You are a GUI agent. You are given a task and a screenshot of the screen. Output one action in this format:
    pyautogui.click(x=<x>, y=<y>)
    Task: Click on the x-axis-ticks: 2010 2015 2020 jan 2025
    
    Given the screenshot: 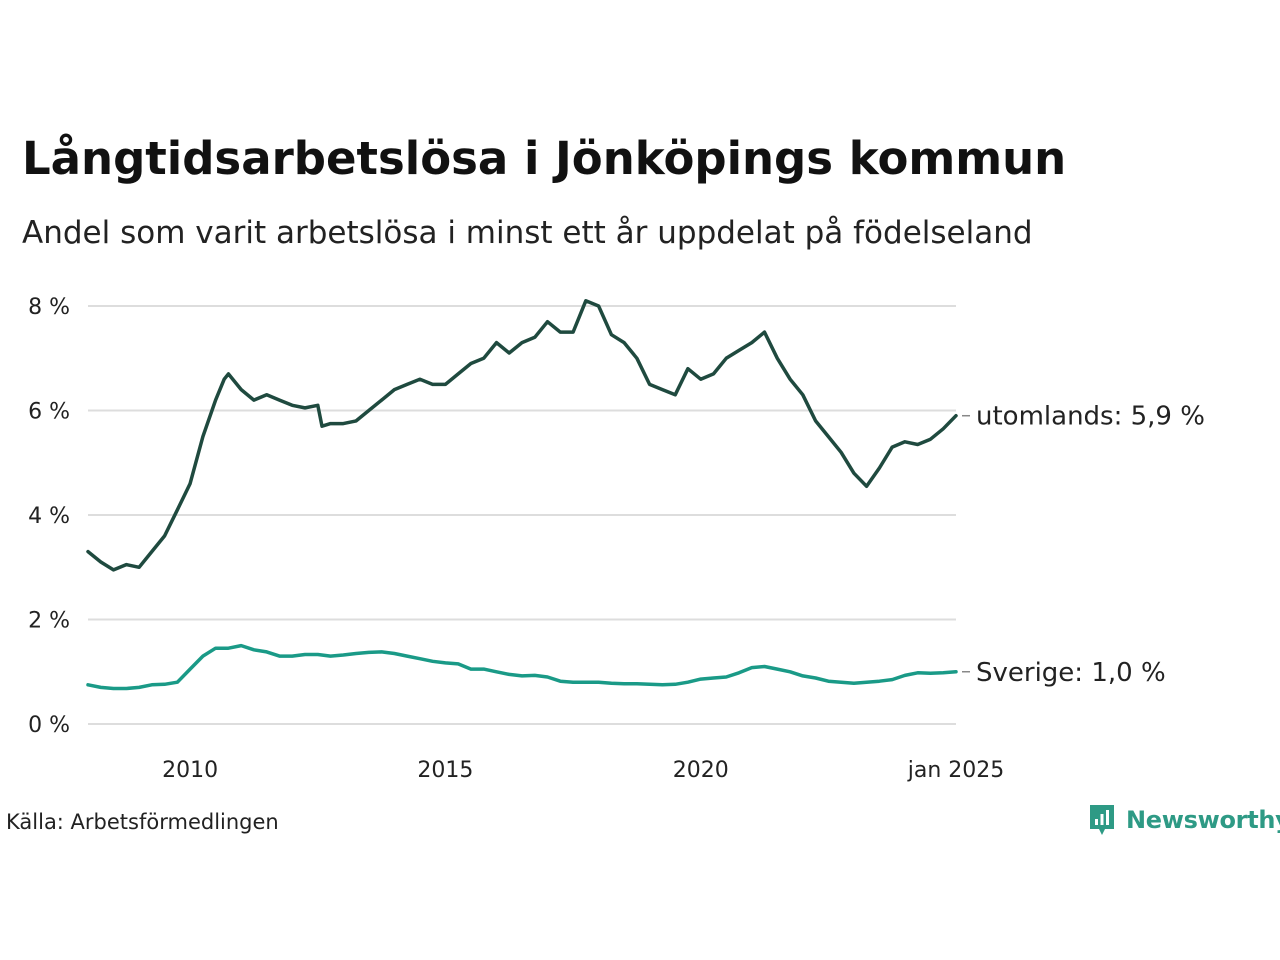 What is the action you would take?
    pyautogui.click(x=583, y=770)
    